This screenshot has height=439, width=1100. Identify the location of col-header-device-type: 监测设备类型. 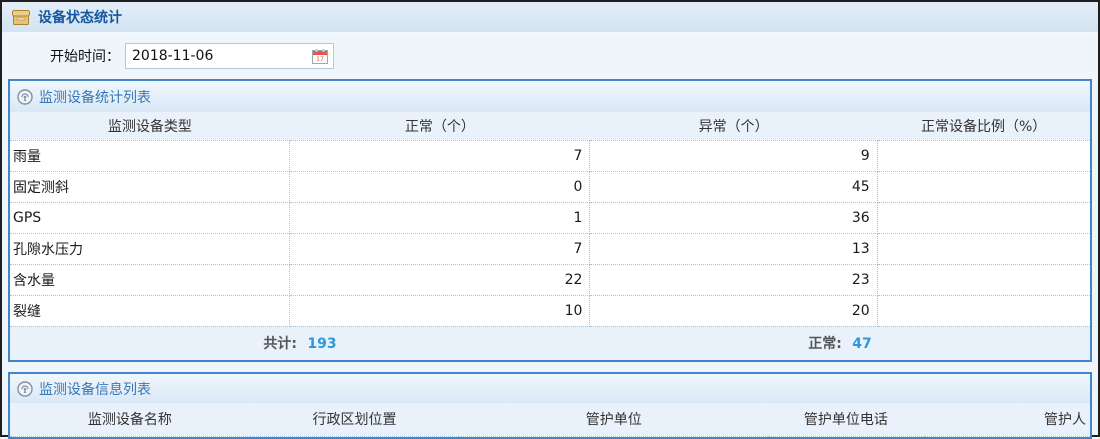
(150, 126).